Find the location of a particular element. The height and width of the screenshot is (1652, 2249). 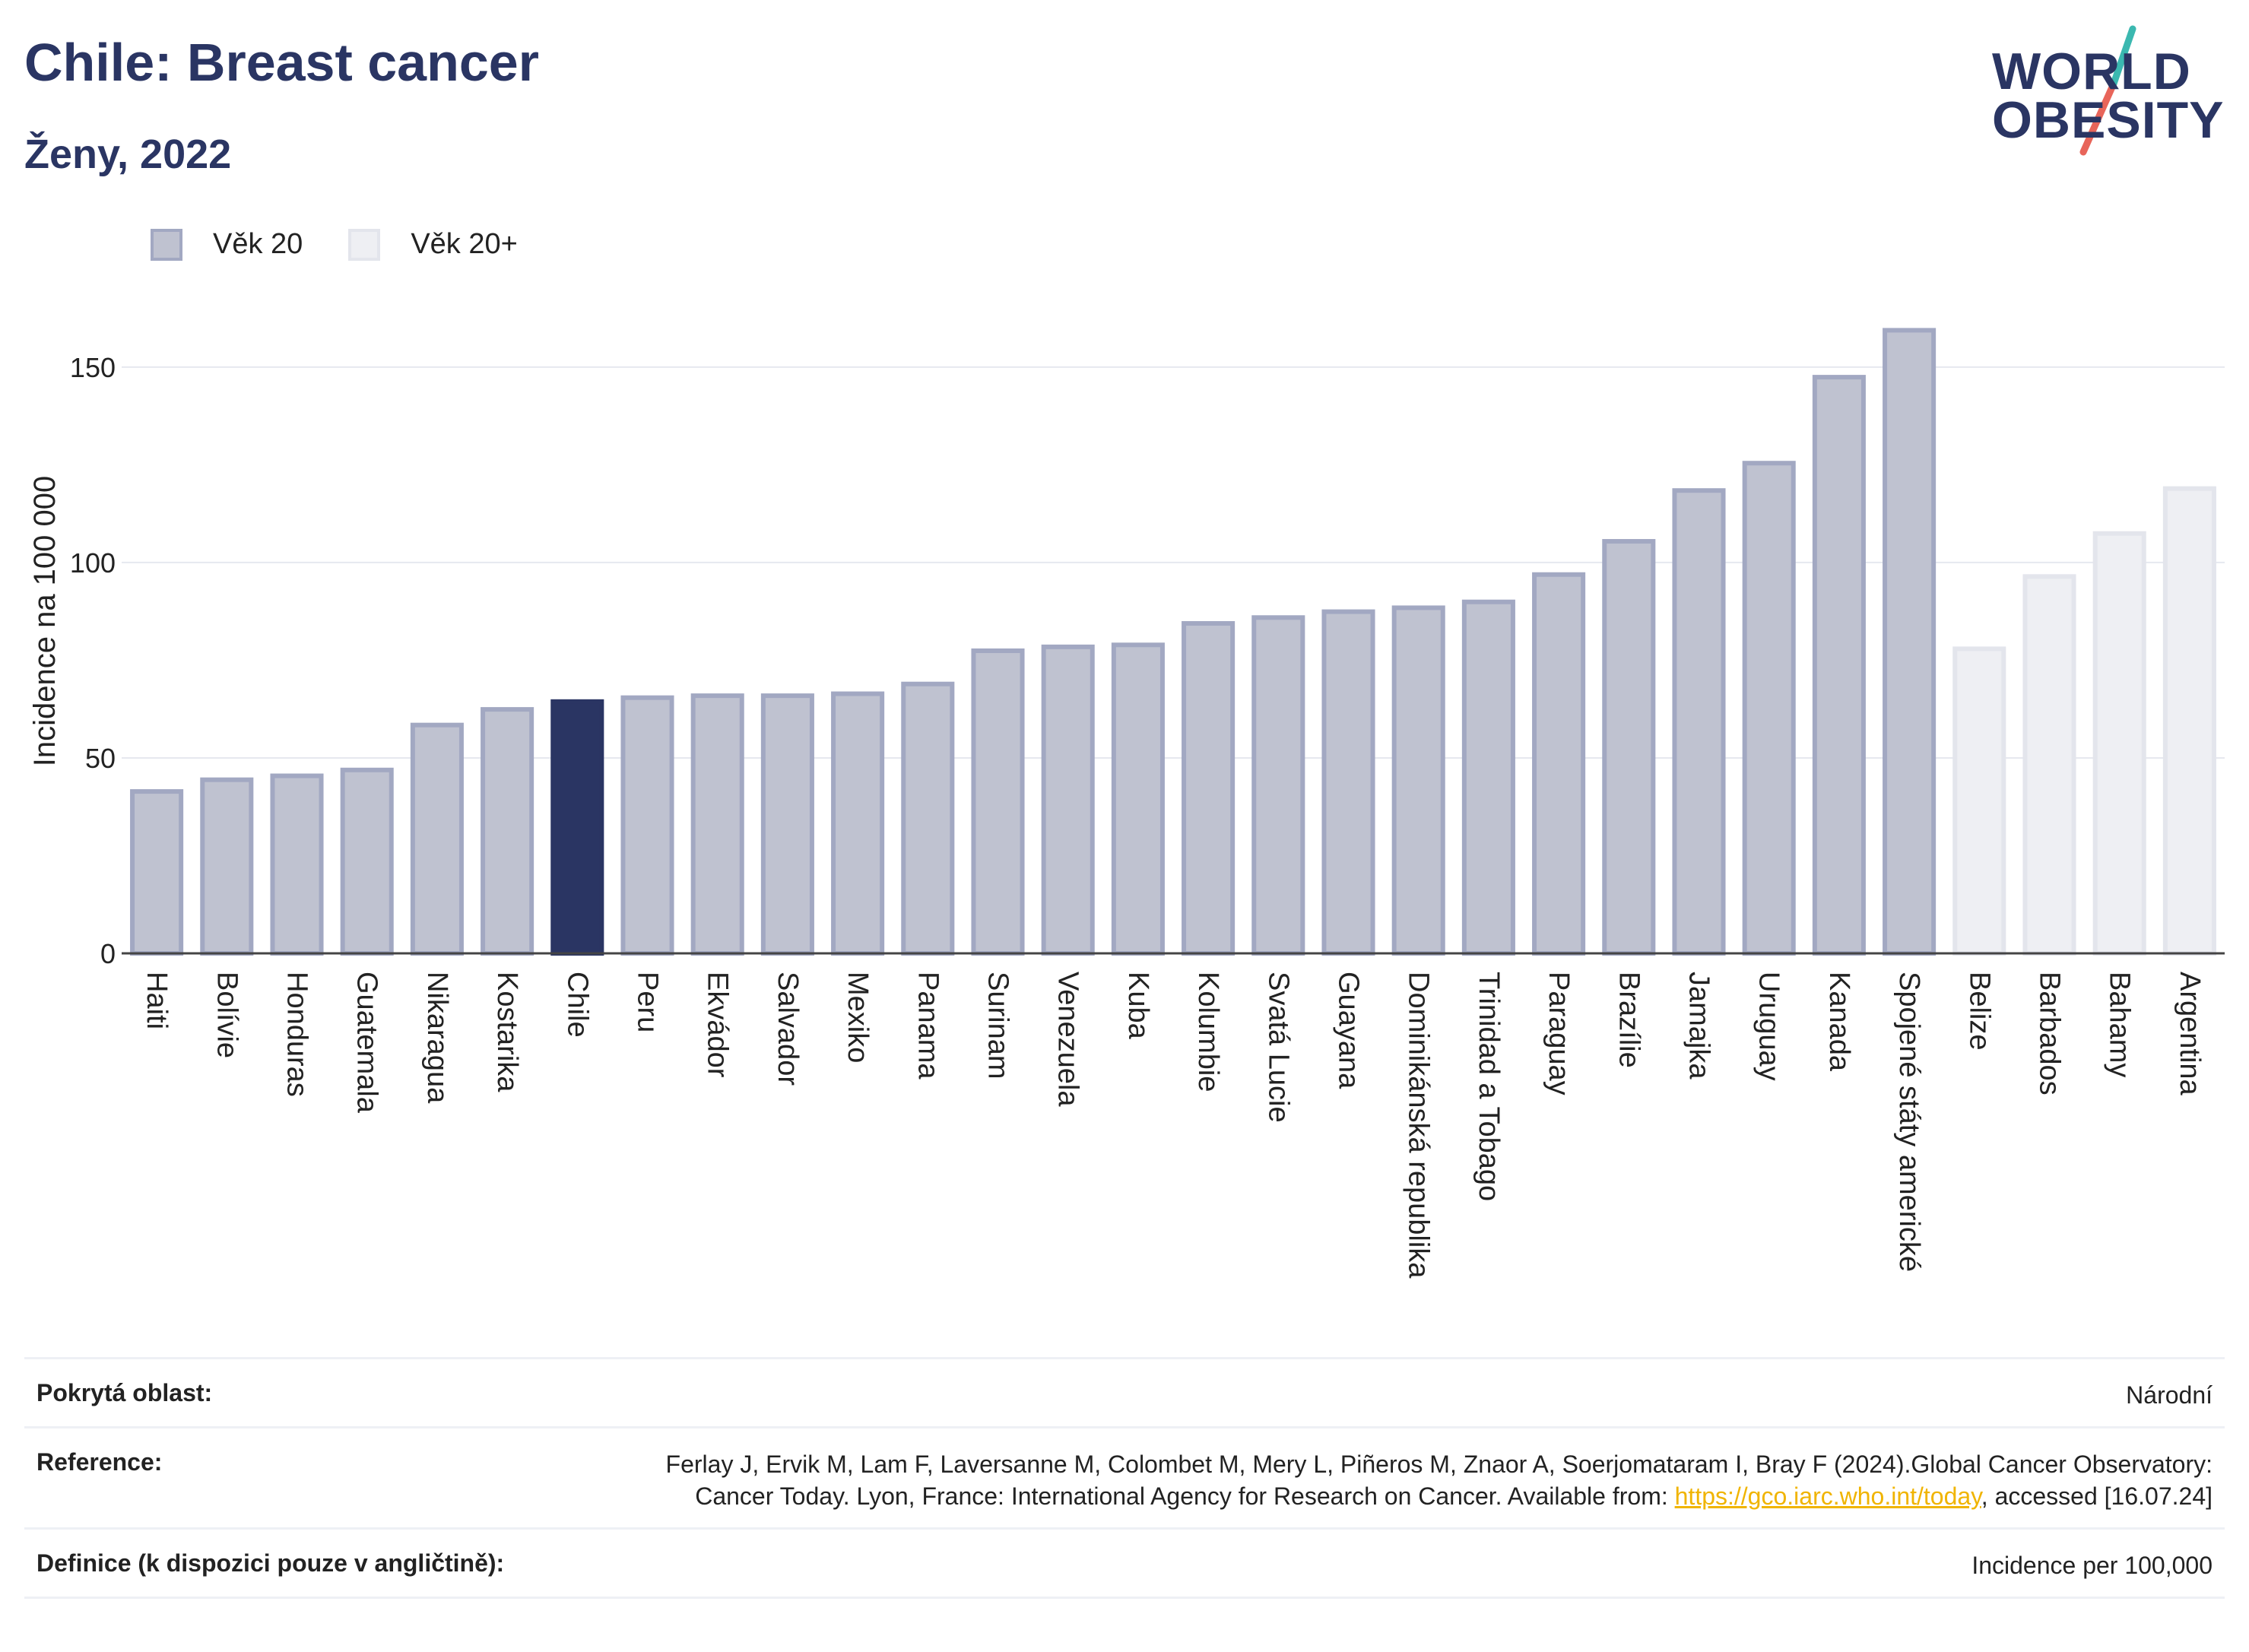

x-tick-label: Chile is located at coordinates (577, 1005).